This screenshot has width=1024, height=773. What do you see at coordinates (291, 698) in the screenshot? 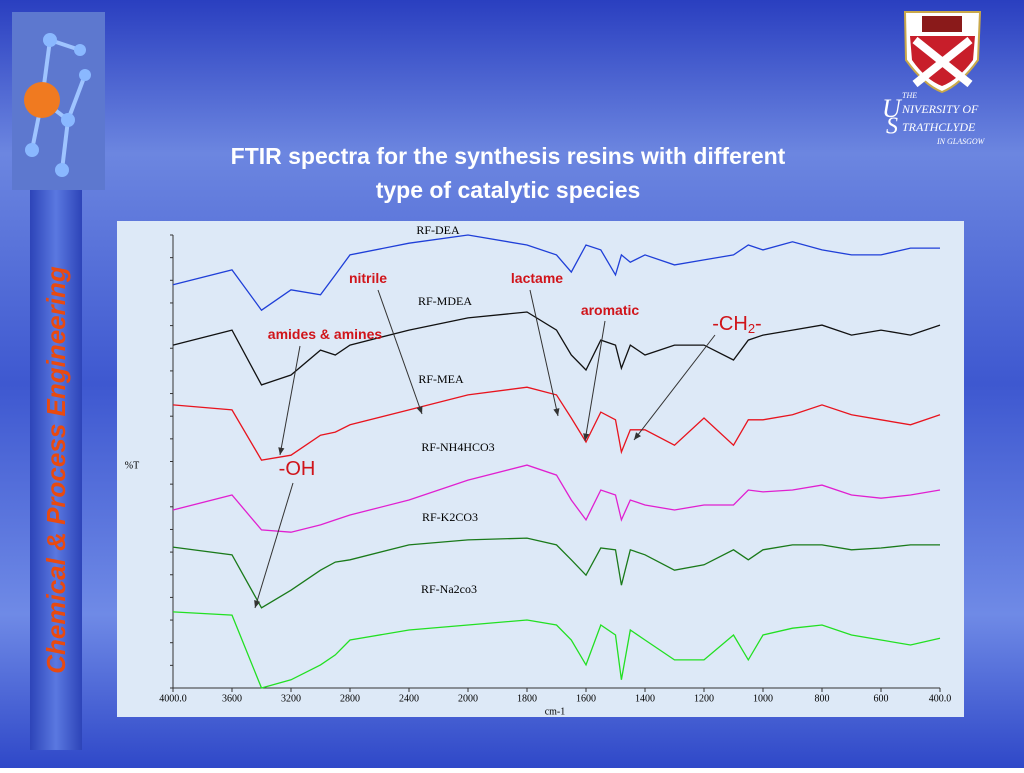
I see `x-tick-label: 3200` at bounding box center [291, 698].